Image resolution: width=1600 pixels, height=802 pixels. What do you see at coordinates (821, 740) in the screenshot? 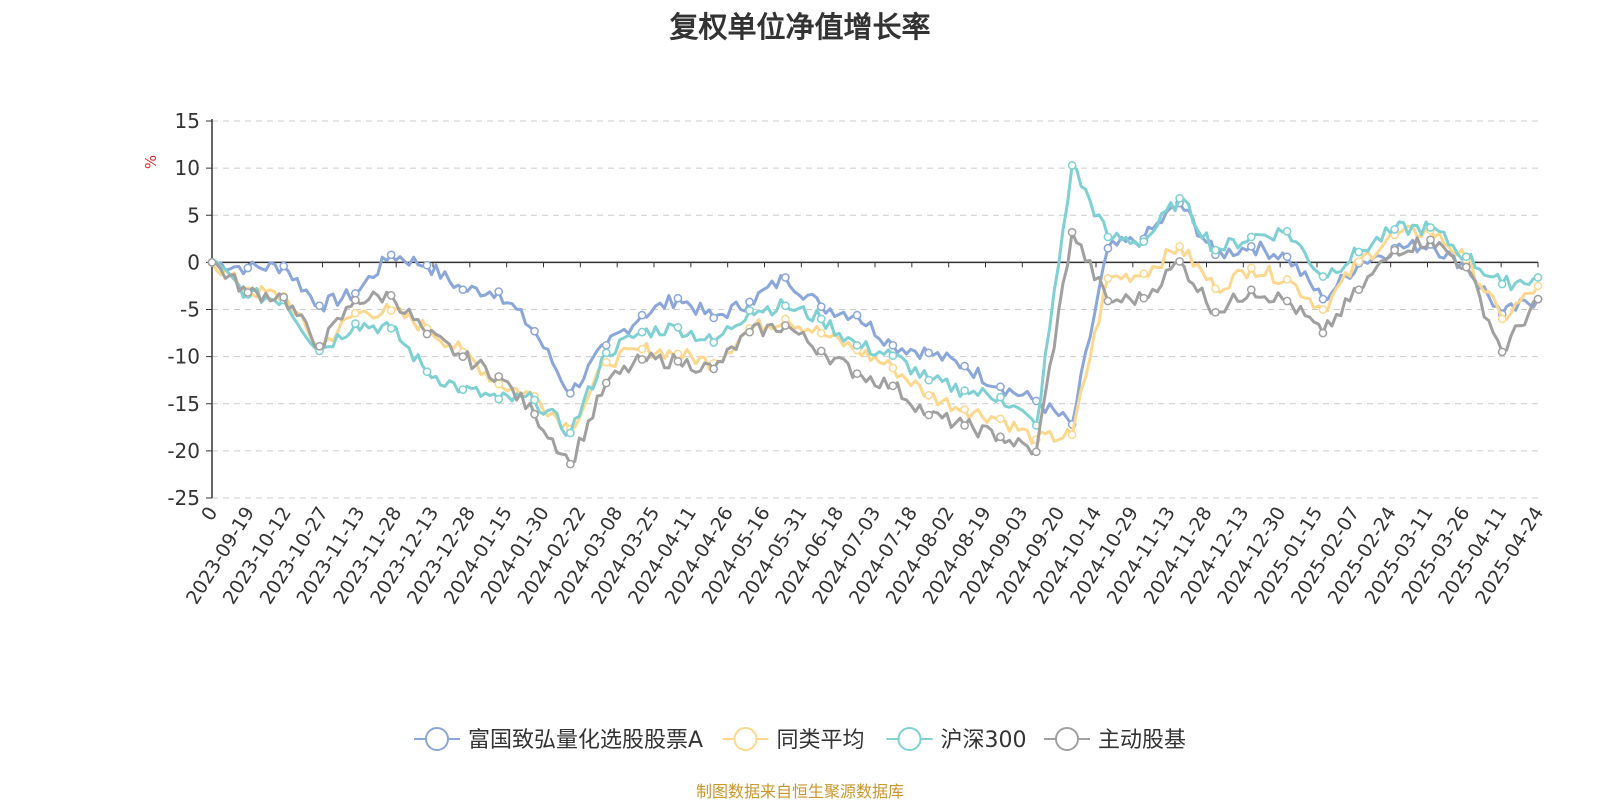
I see `legend-label-2: 同类平均` at bounding box center [821, 740].